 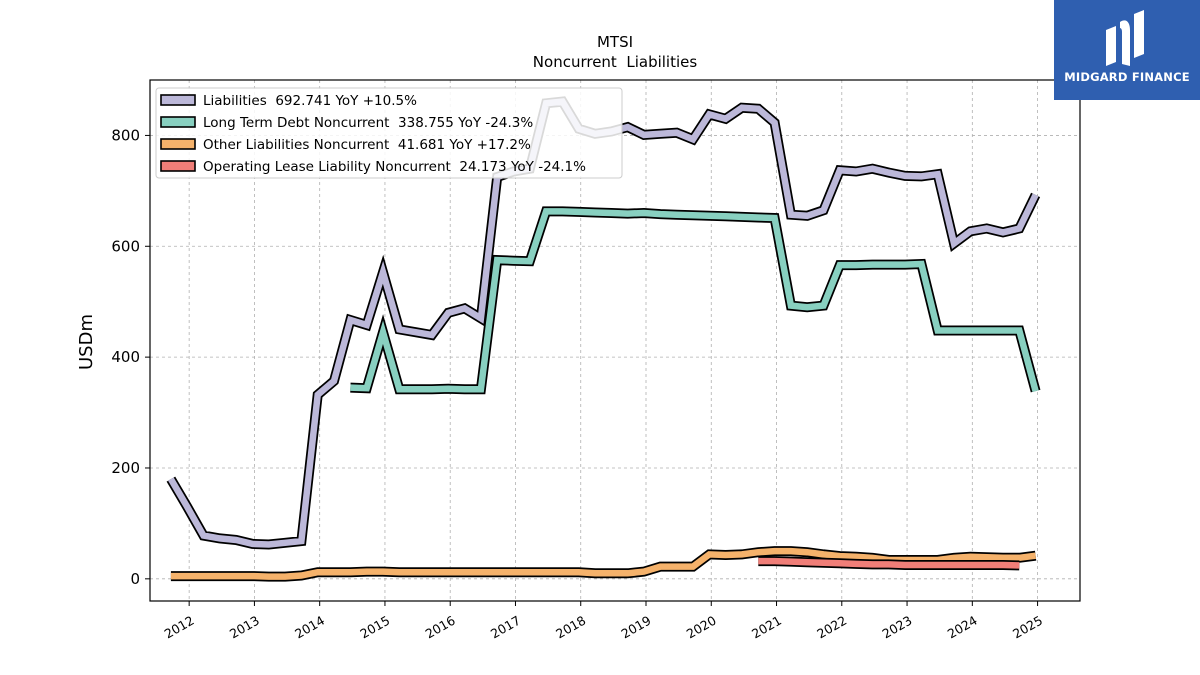 What do you see at coordinates (701, 627) in the screenshot?
I see `x-tick-label: 2020` at bounding box center [701, 627].